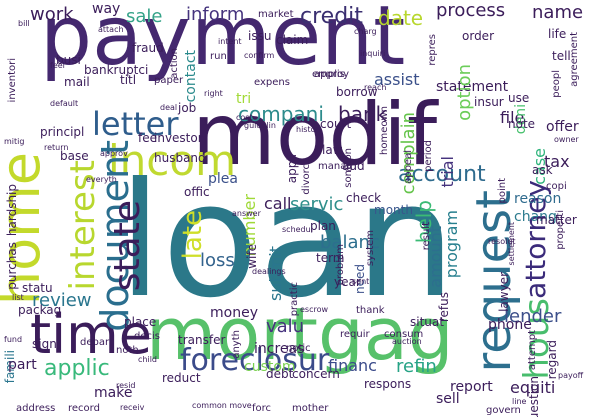 This screenshot has width=590, height=417. Describe the element at coordinates (332, 150) in the screenshot. I see `word-law: law` at that location.